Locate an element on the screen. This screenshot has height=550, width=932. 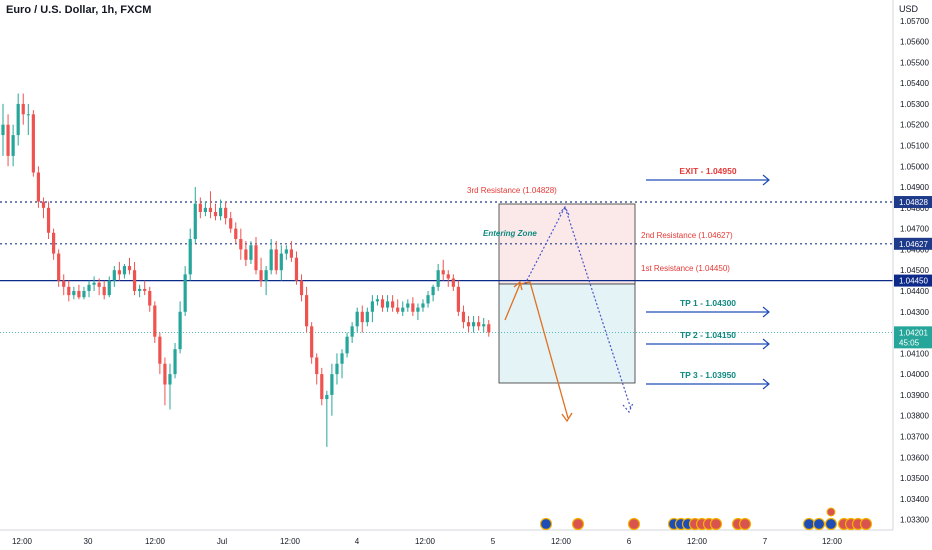
y-tick-label: 1.03400 is located at coordinates (914, 499).